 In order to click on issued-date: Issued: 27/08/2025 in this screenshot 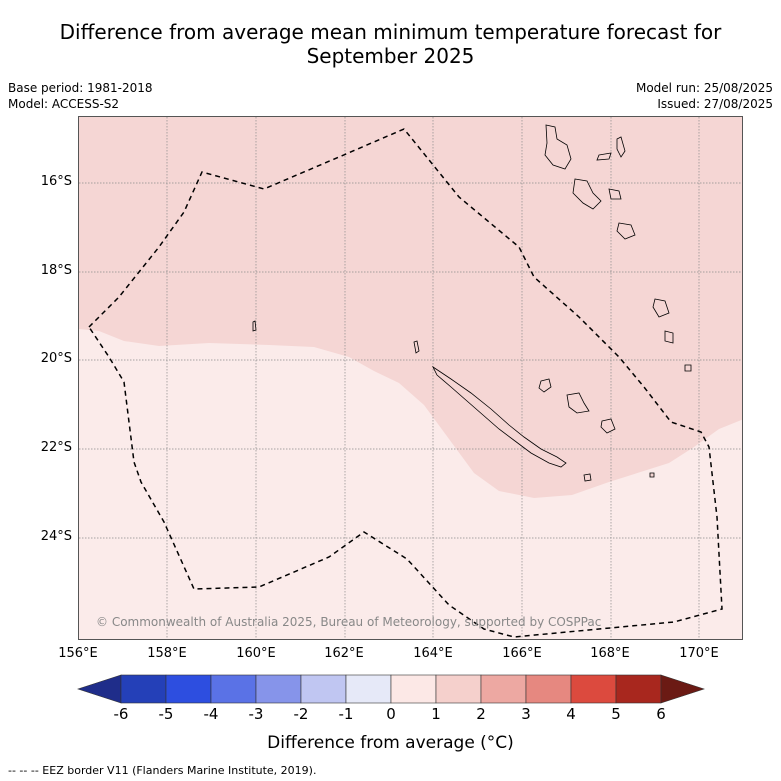, I will do `click(715, 104)`.